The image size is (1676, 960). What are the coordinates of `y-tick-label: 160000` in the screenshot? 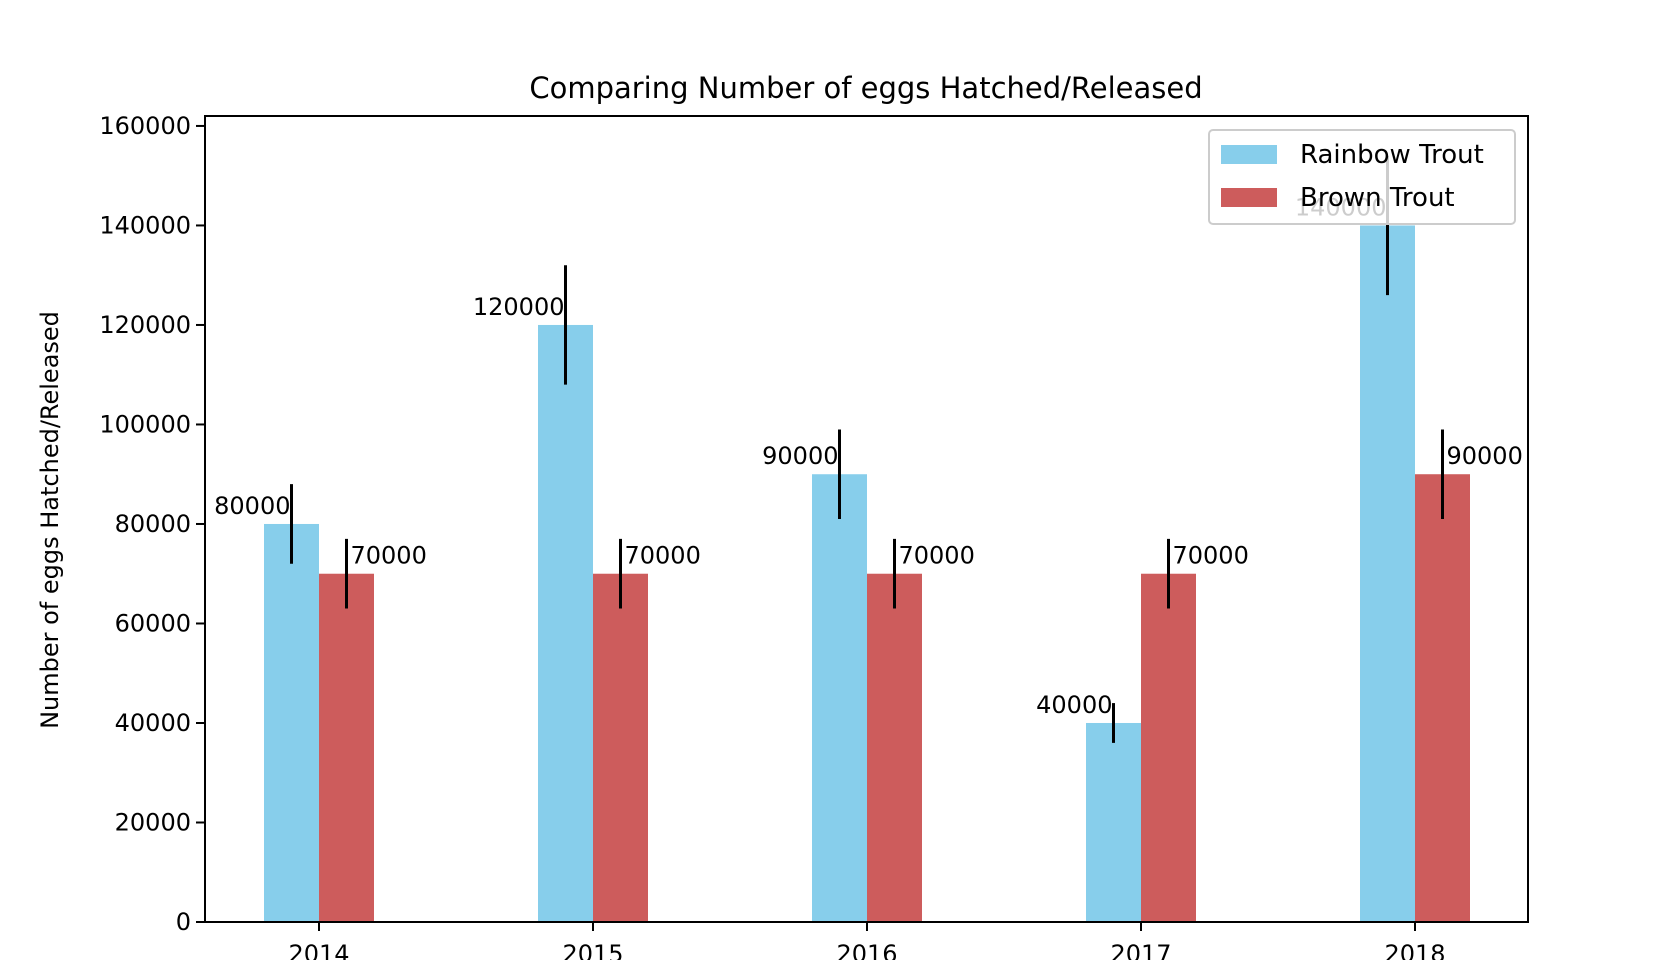 It's located at (145, 126).